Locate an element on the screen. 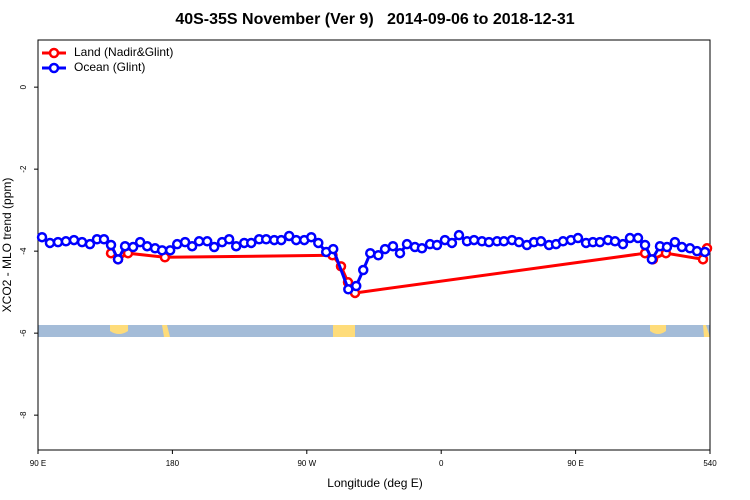 The width and height of the screenshot is (750, 500). y-tick-label: -6 is located at coordinates (23, 333).